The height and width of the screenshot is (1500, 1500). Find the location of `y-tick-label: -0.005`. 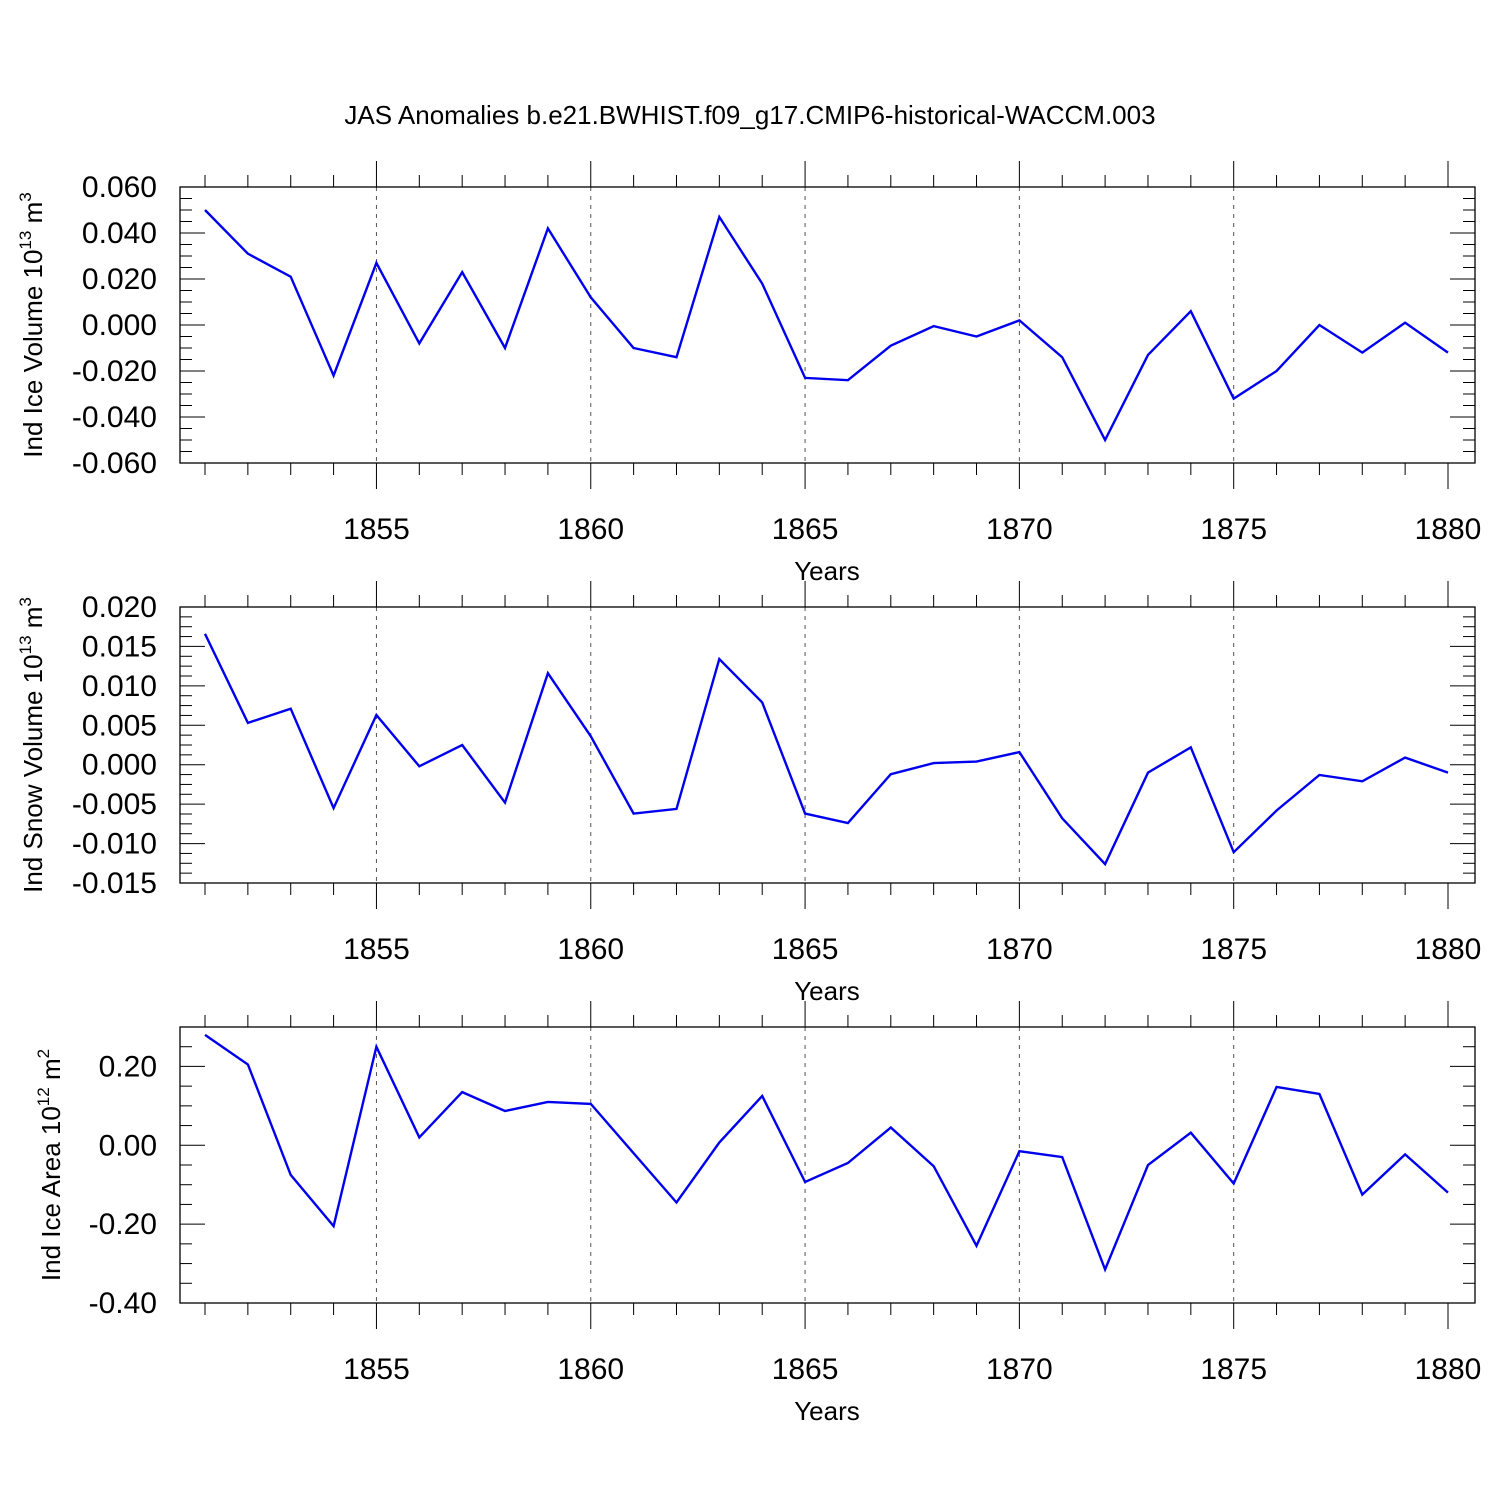

y-tick-label: -0.005 is located at coordinates (114, 804).